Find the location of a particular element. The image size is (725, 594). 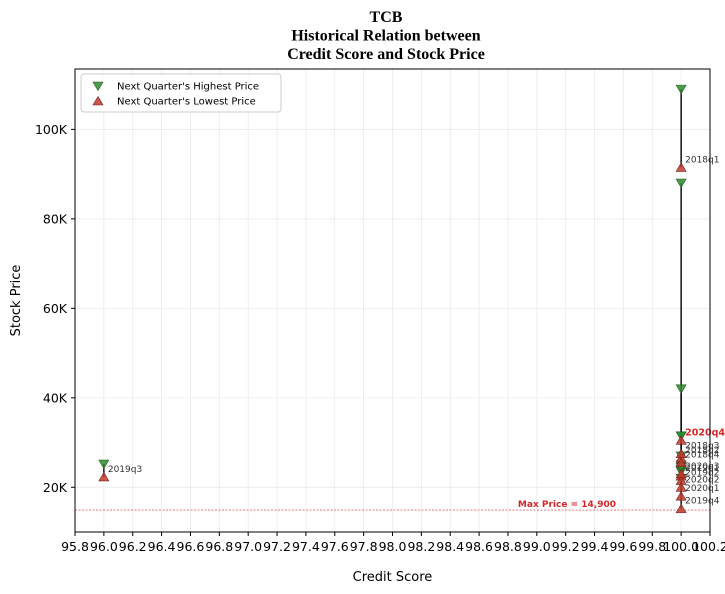

x-tick-label: 96.8 is located at coordinates (219, 546).